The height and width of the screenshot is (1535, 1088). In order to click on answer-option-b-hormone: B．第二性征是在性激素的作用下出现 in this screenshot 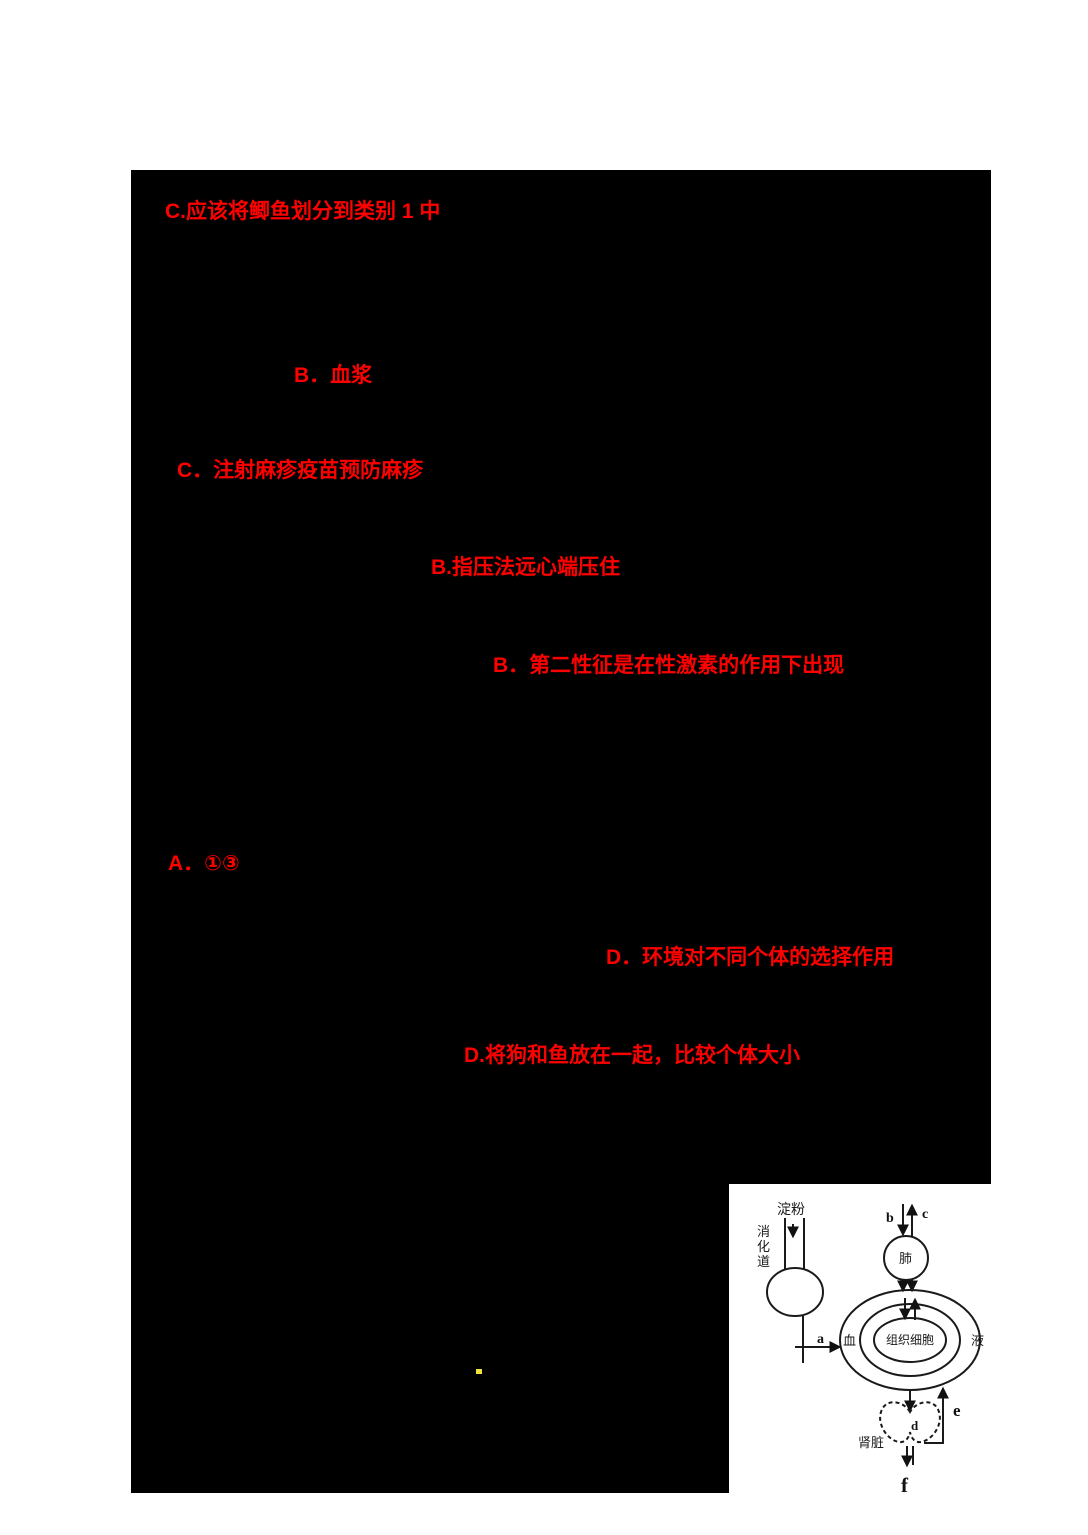, I will do `click(669, 665)`.